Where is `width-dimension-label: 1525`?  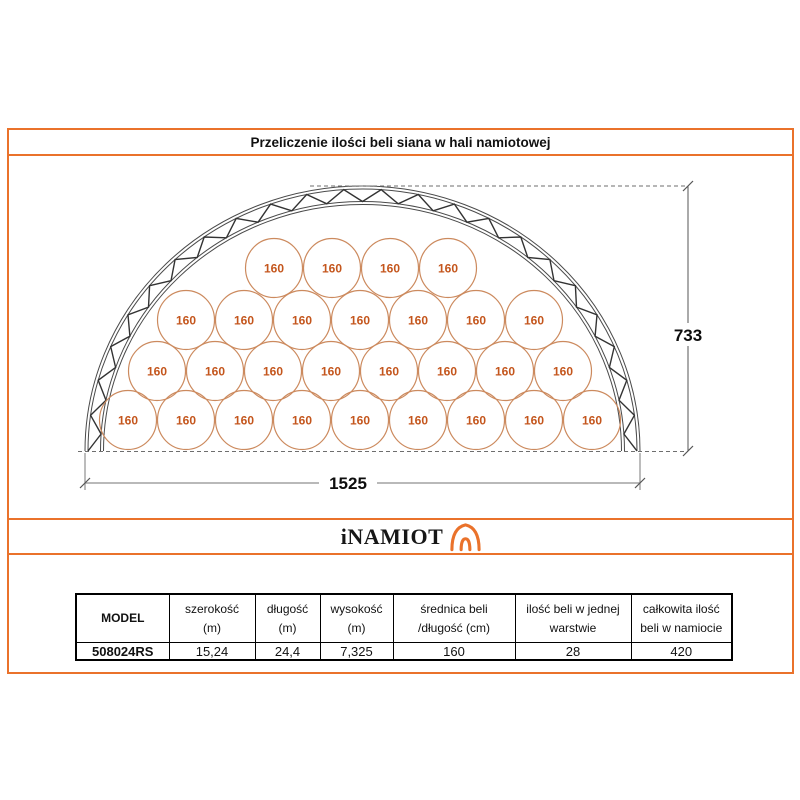
width-dimension-label: 1525 is located at coordinates (348, 483).